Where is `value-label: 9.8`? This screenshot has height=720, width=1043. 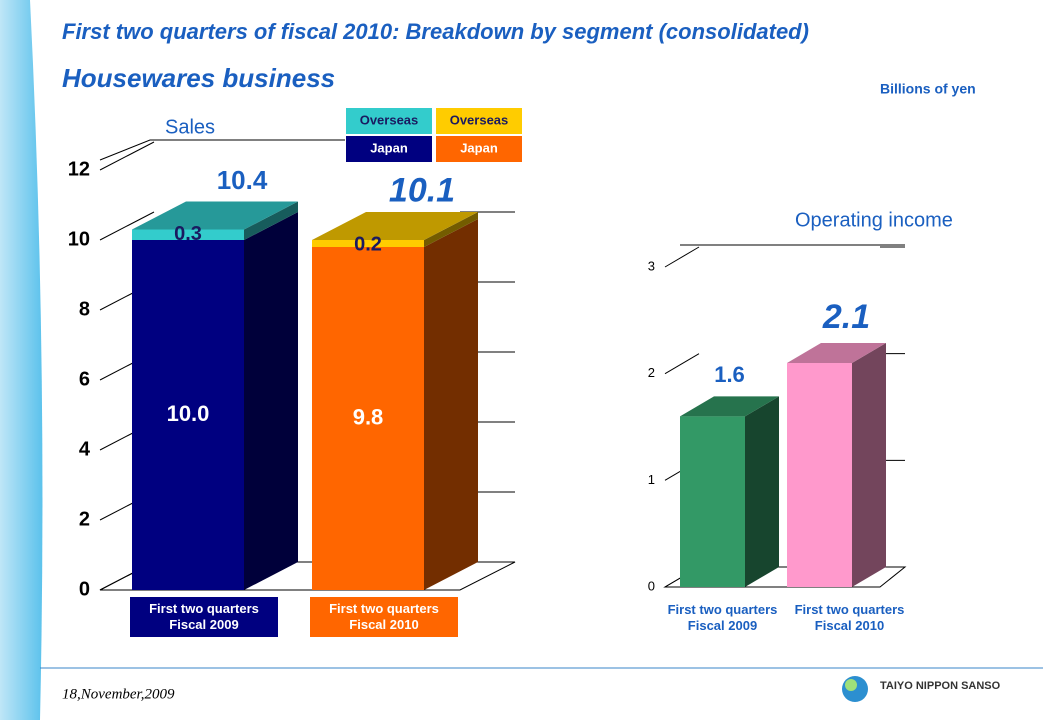 value-label: 9.8 is located at coordinates (368, 416).